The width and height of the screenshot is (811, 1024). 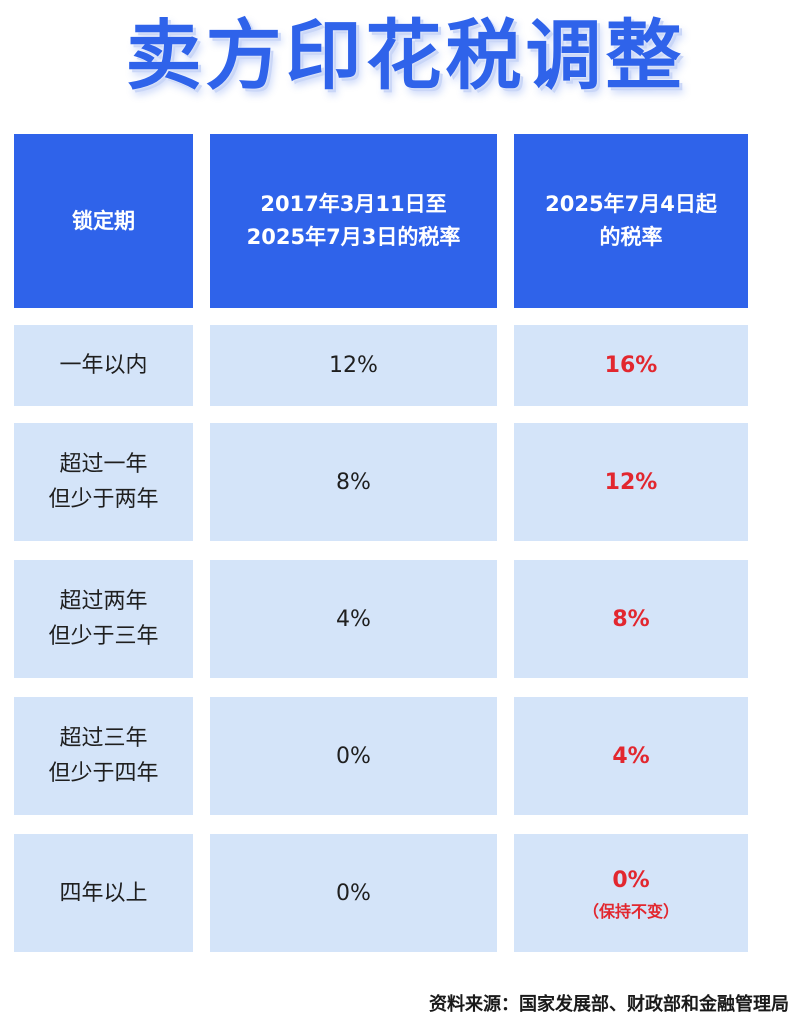 I want to click on row-4-new-rate-value: 4%, so click(x=631, y=756).